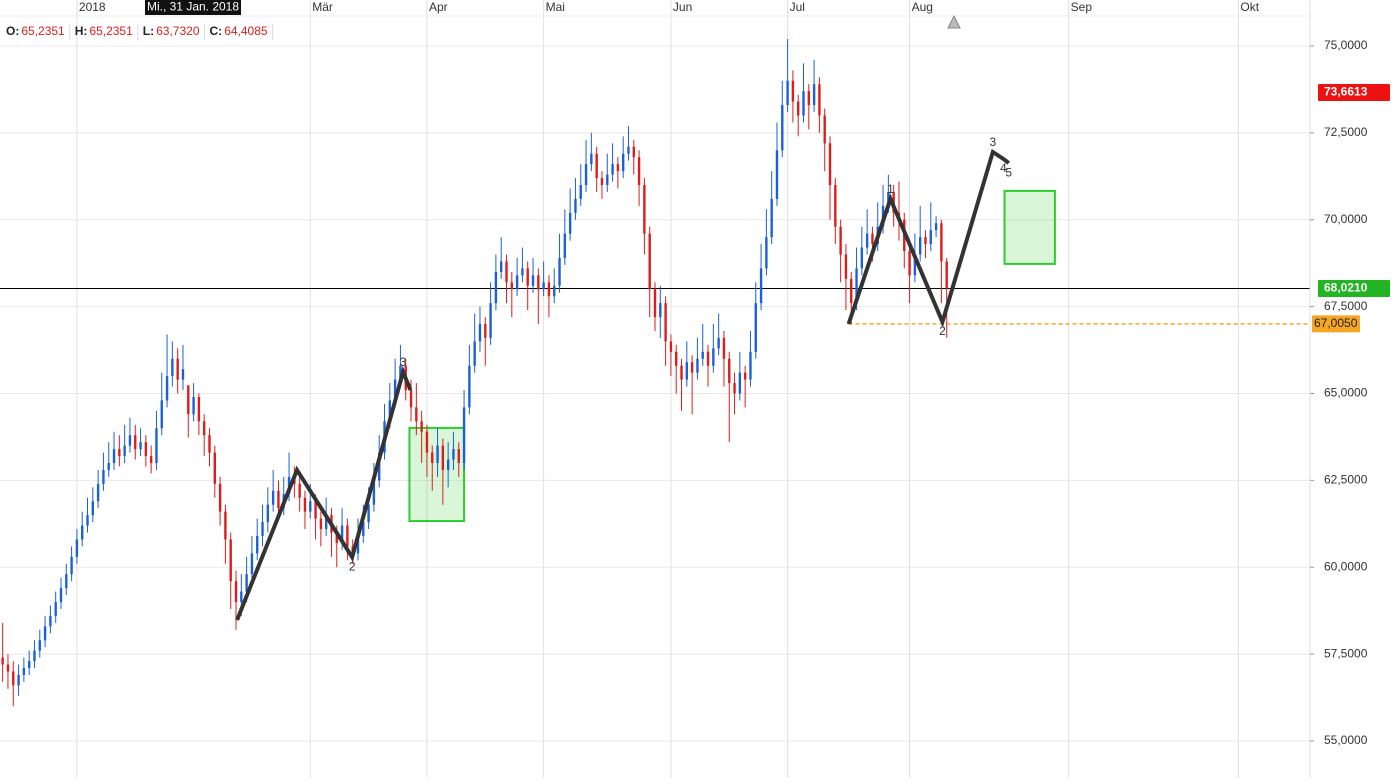  Describe the element at coordinates (81, 31) in the screenshot. I see `ohlc-label: H:` at that location.